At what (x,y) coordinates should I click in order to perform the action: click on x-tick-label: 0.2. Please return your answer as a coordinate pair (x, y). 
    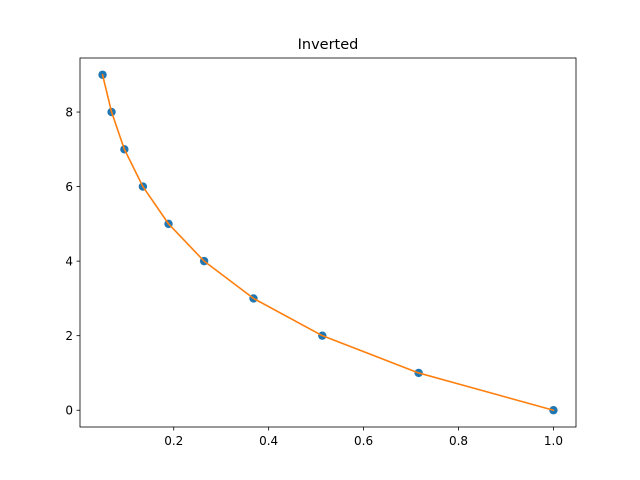
    Looking at the image, I should click on (173, 441).